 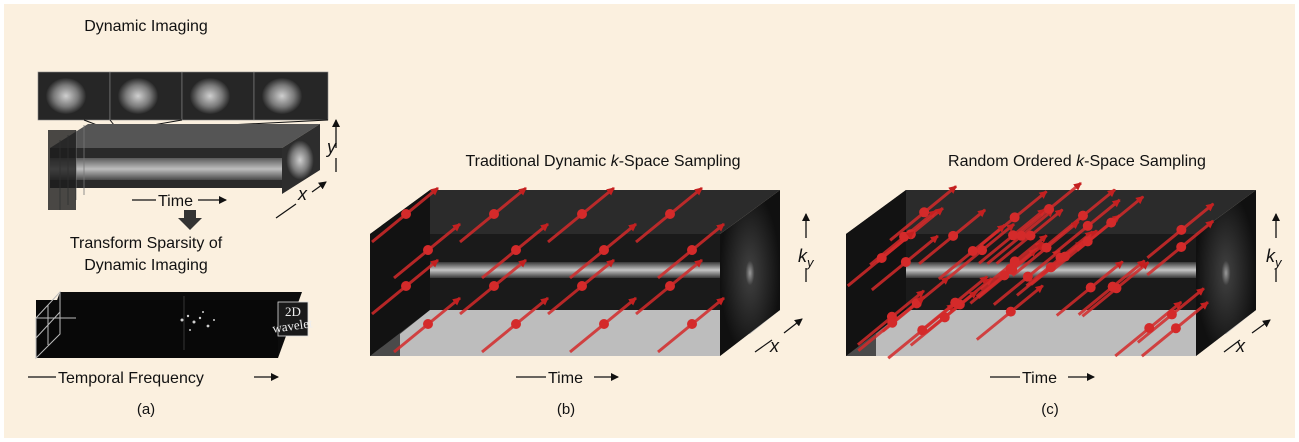 What do you see at coordinates (1077, 161) in the screenshot?
I see `panel-c-title: Random Ordered k-Space Sampling` at bounding box center [1077, 161].